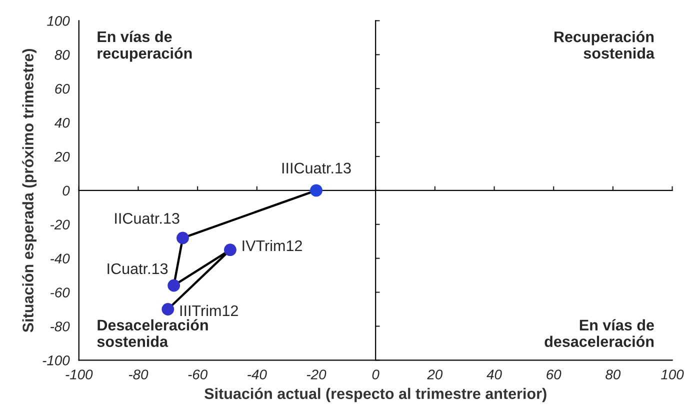 Image resolution: width=686 pixels, height=414 pixels. I want to click on x-tick-label: 0, so click(376, 375).